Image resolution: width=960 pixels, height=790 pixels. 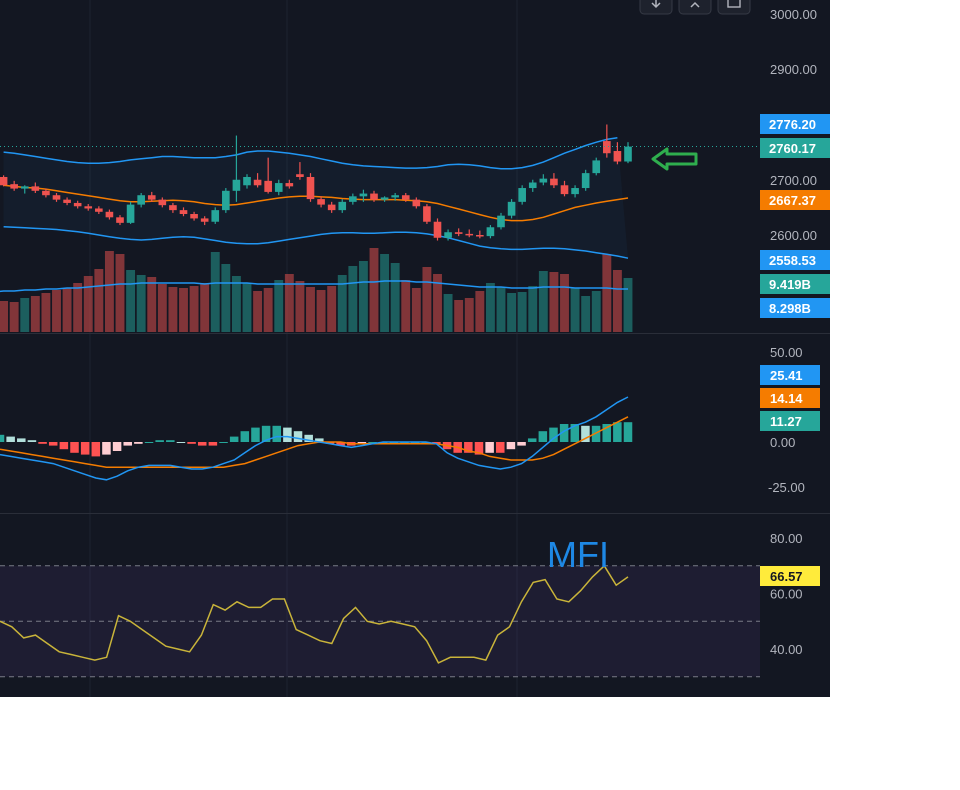 I want to click on macd-badge: 25.41, so click(x=790, y=375).